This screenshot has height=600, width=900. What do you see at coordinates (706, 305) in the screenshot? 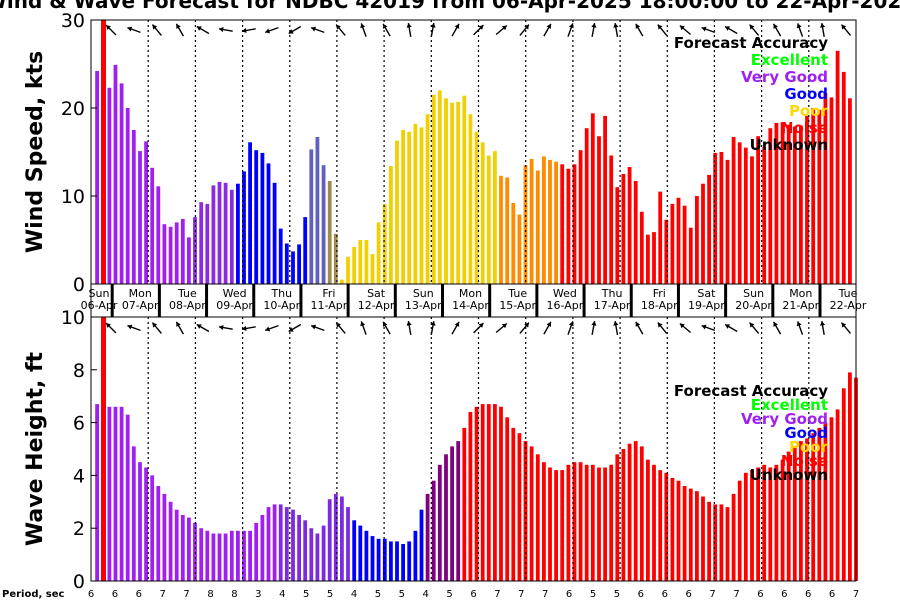
I see `day-date-label: 19-Apr` at bounding box center [706, 305].